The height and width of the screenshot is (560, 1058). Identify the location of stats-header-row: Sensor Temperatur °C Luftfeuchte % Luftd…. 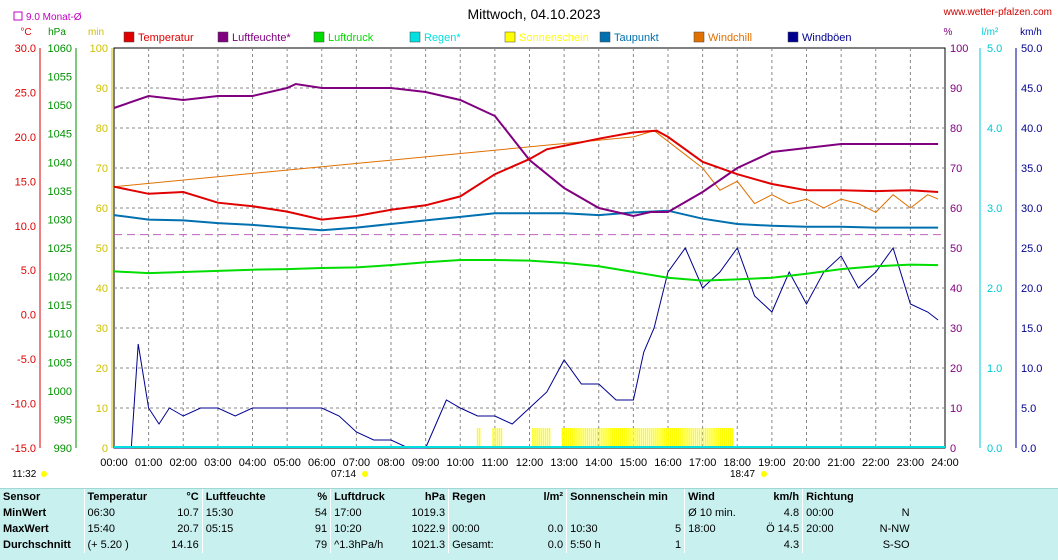
(456, 497).